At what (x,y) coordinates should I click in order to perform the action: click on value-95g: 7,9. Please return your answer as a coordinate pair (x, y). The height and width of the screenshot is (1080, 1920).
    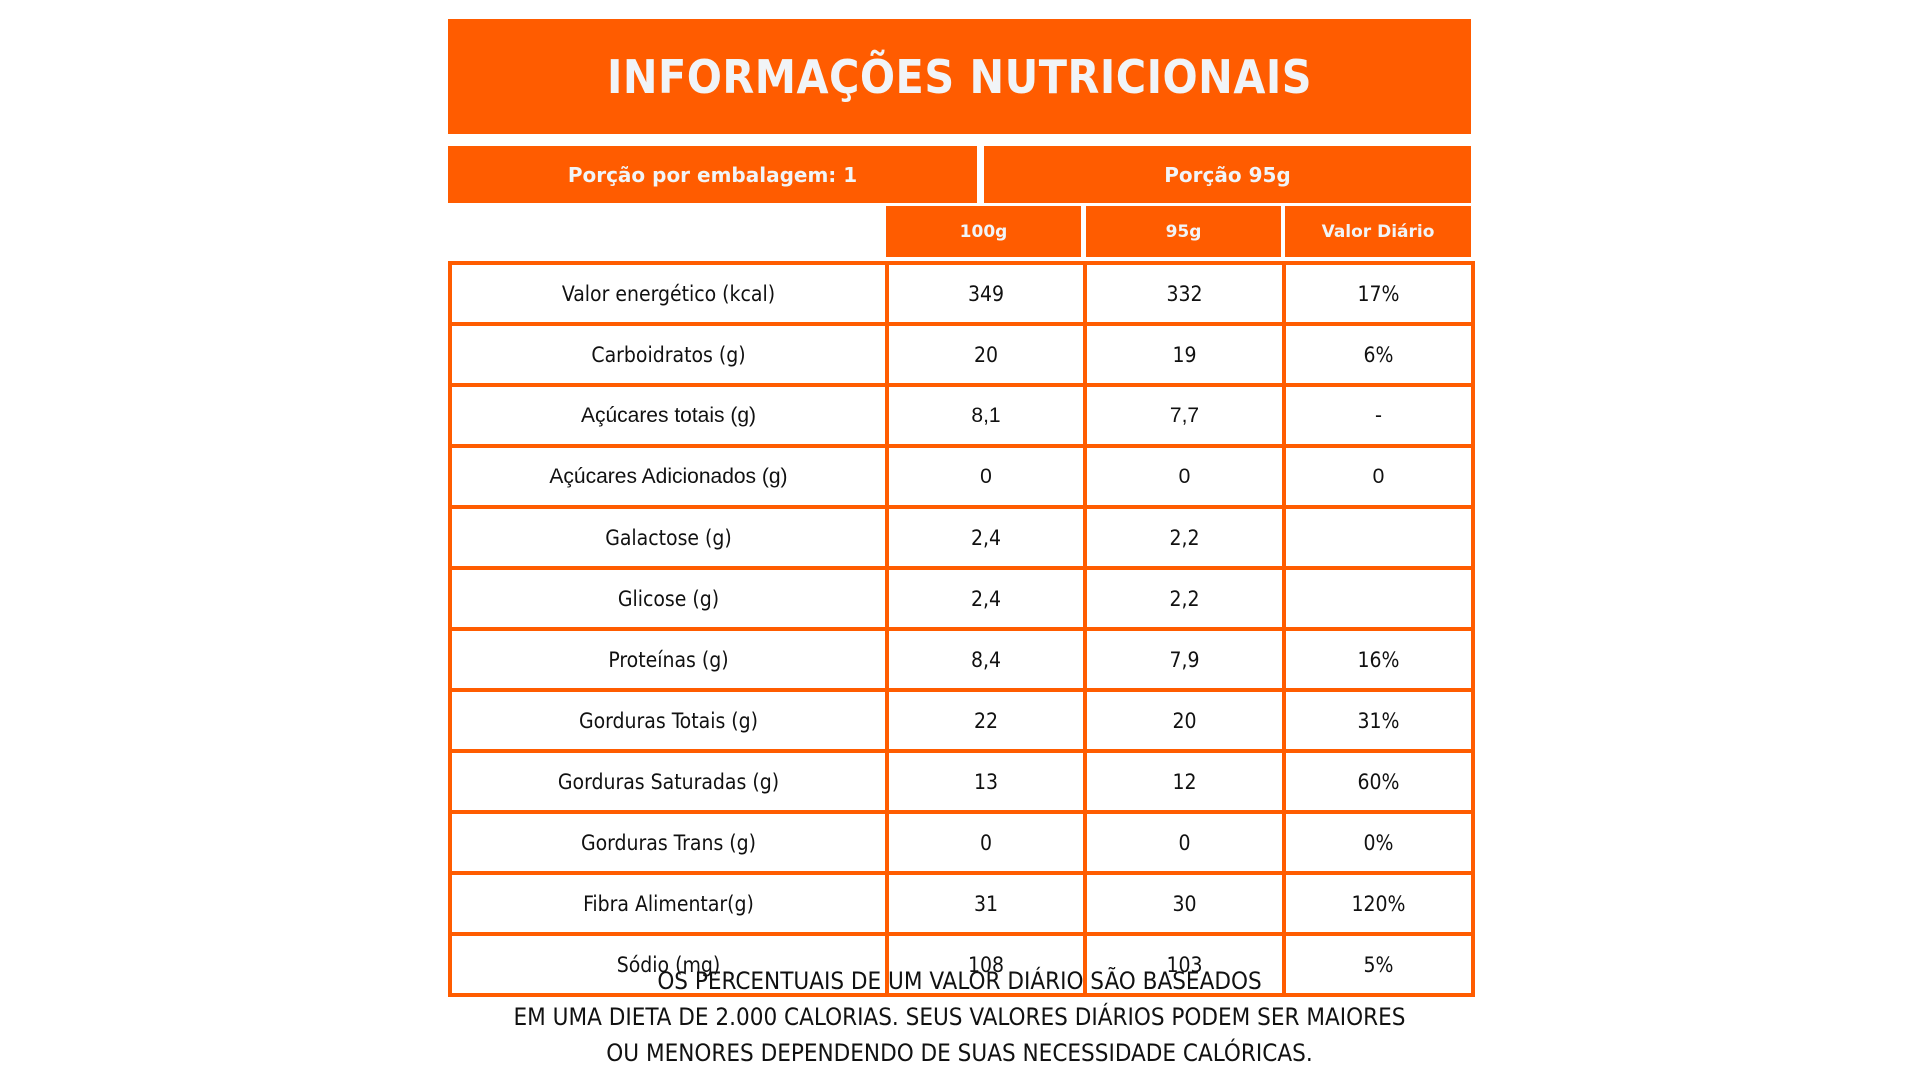
    Looking at the image, I should click on (1184, 659).